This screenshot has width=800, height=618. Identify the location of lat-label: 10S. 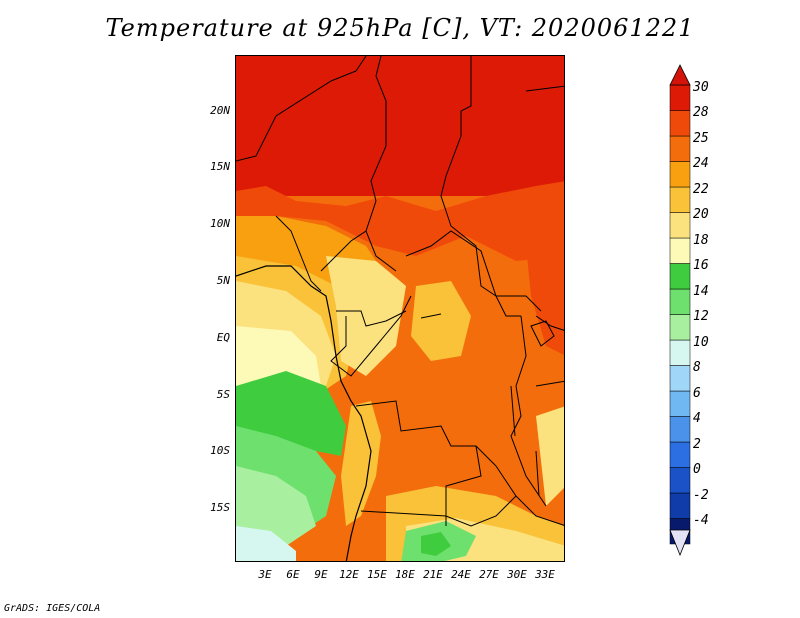
(220, 450).